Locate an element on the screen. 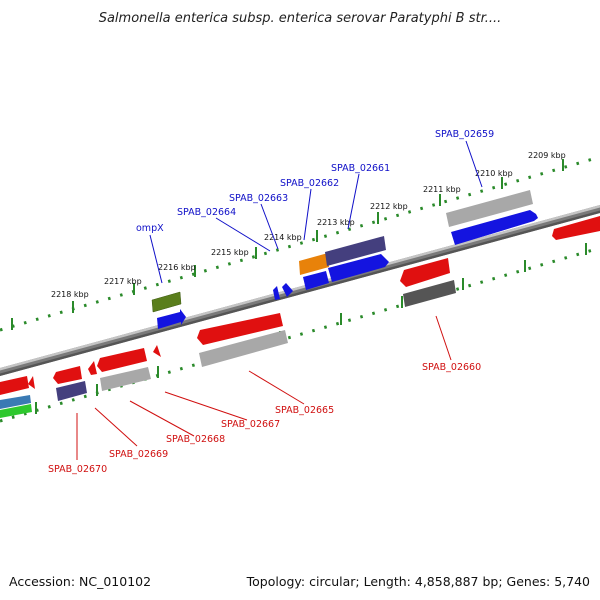  gene-ompX is located at coordinates (166, 302).